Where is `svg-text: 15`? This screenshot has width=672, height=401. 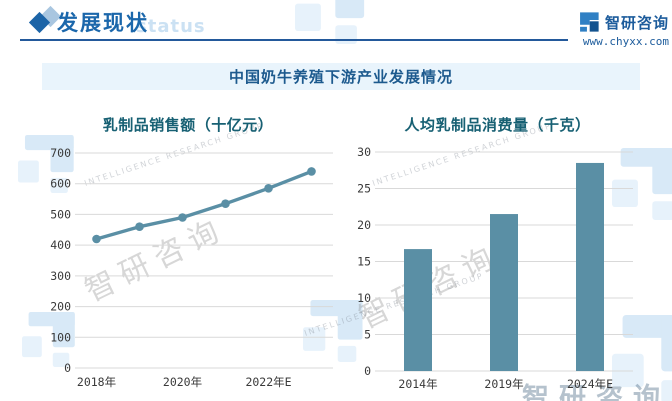 svg-text: 15 is located at coordinates (364, 262).